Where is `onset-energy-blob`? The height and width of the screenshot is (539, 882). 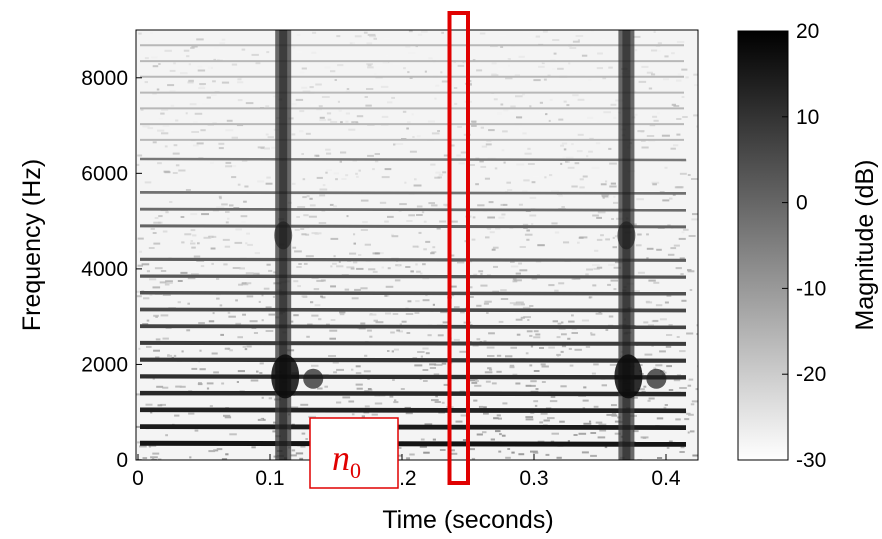 onset-energy-blob is located at coordinates (656, 378).